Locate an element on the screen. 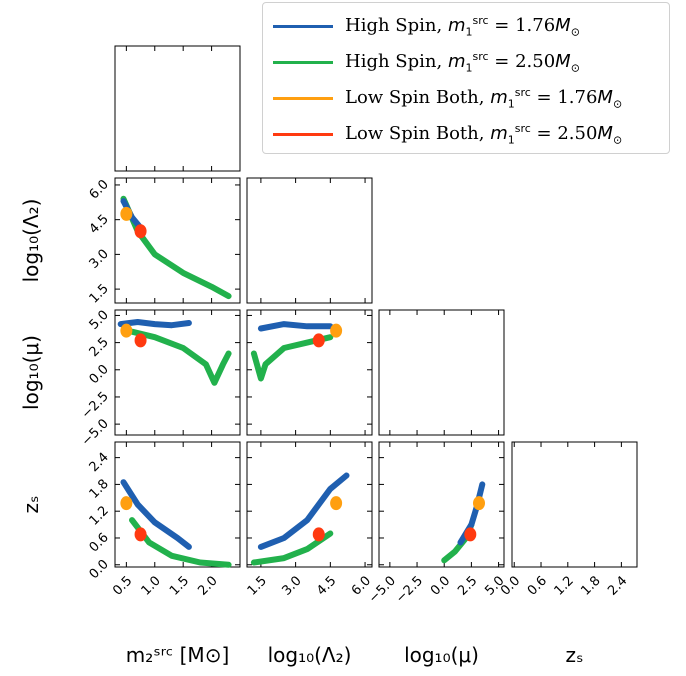  panel-m2-mu is located at coordinates (177, 372).